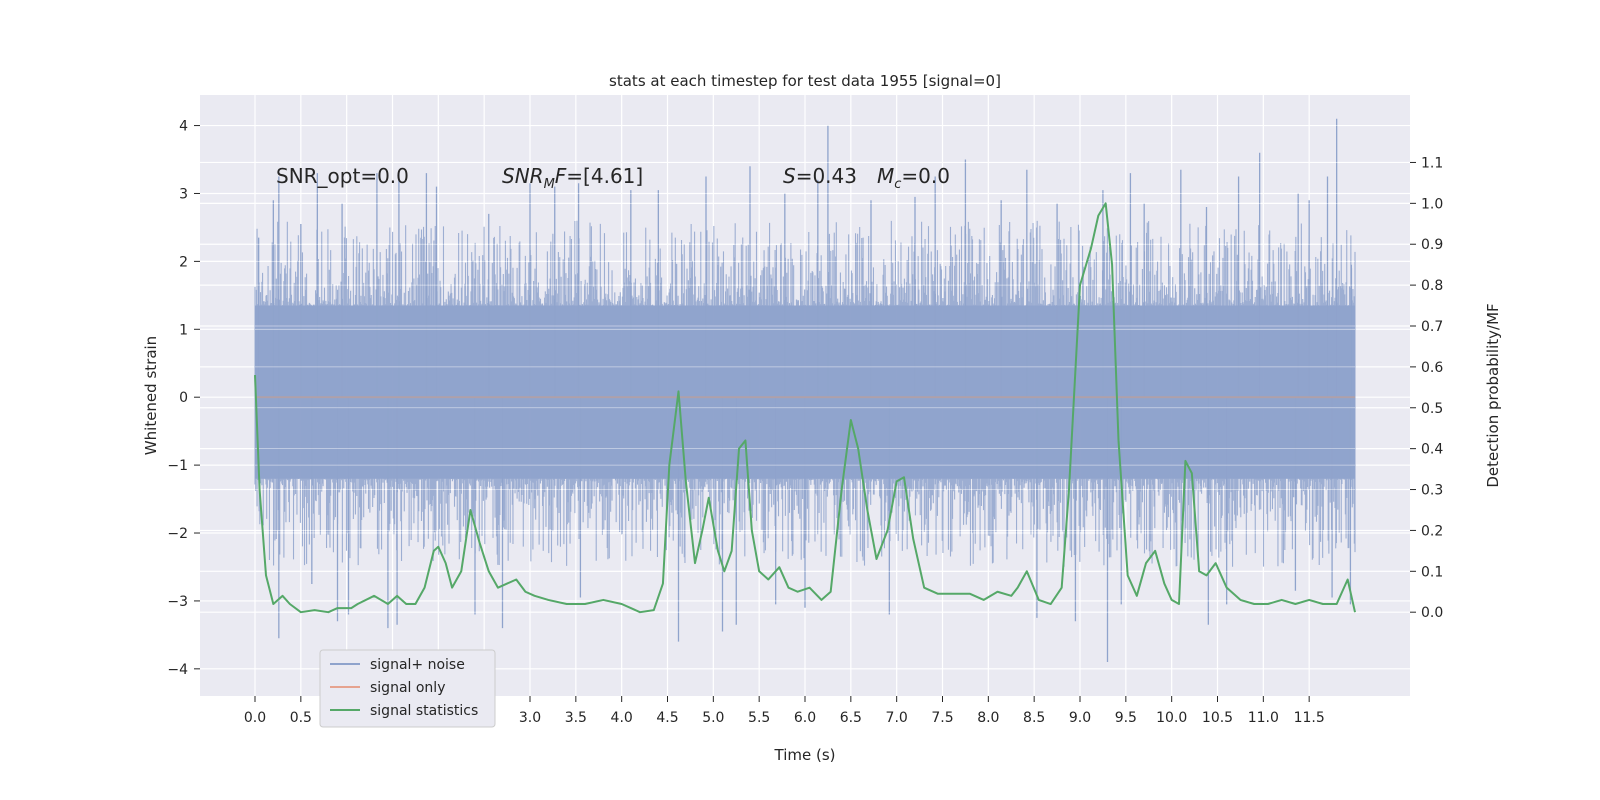  Describe the element at coordinates (417, 665) in the screenshot. I see `legend-label: signal+ noise` at that location.